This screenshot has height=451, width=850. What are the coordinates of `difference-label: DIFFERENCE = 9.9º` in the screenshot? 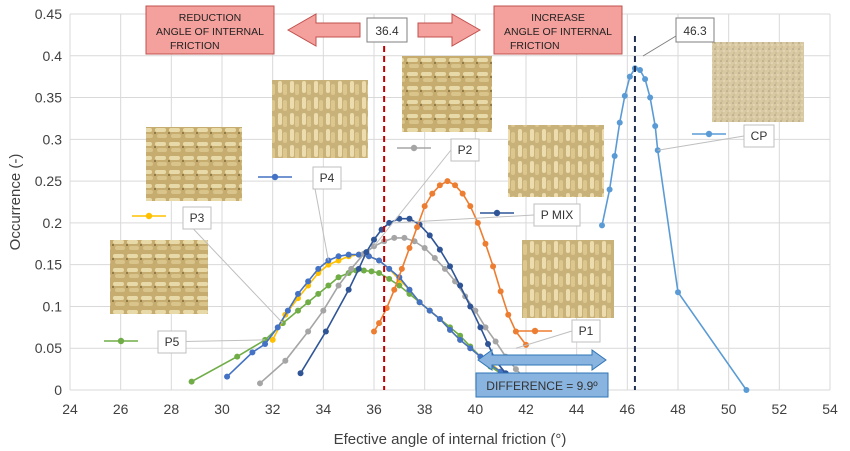 It's located at (542, 386).